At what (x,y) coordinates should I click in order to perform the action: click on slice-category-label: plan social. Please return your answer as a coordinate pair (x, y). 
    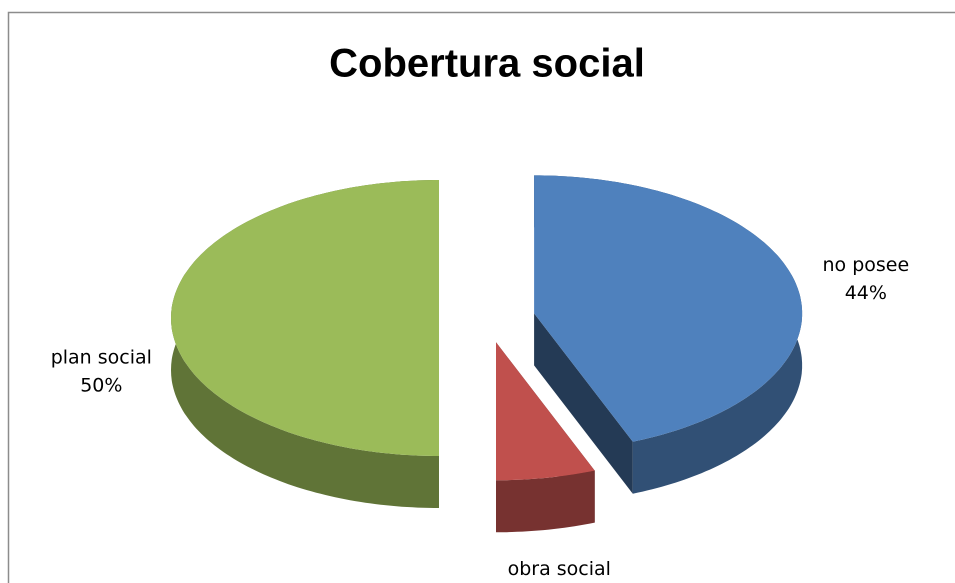
    Looking at the image, I should click on (101, 358).